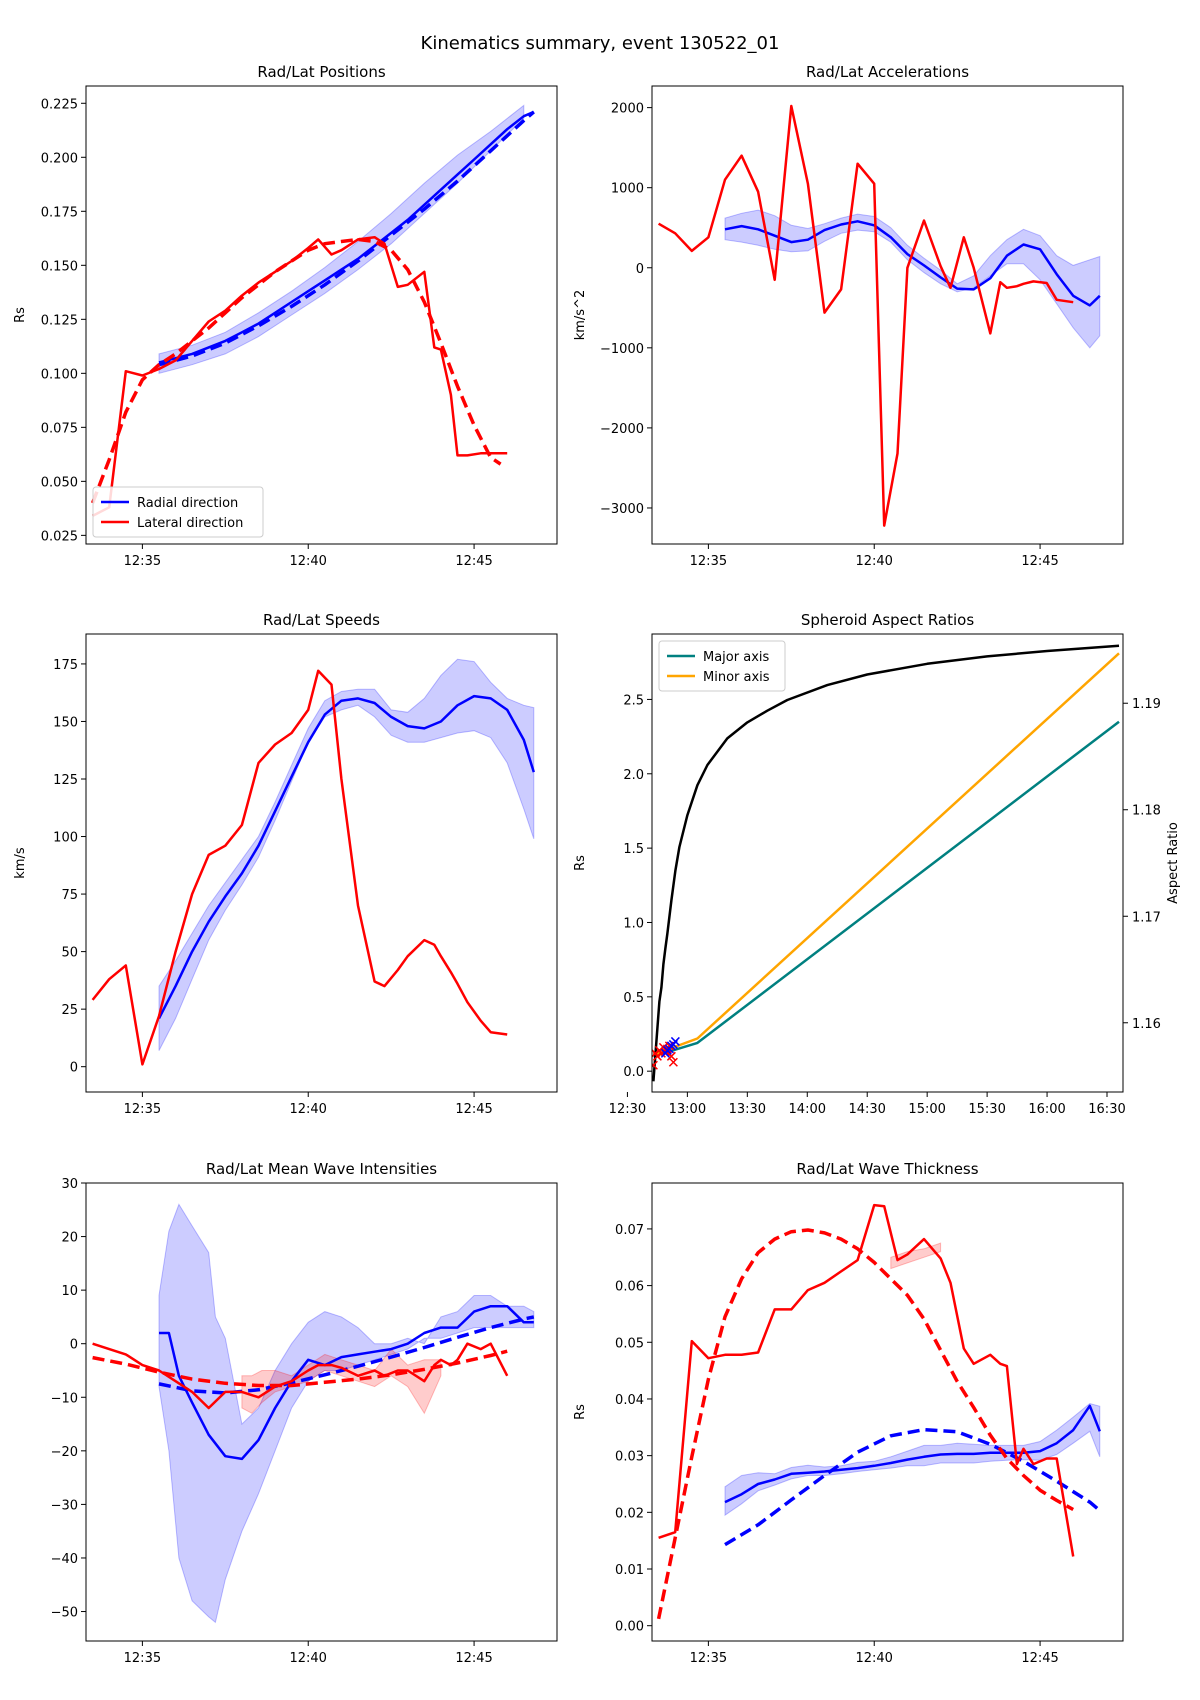 The width and height of the screenshot is (1200, 1700). What do you see at coordinates (59, 536) in the screenshot?
I see `y-tick-label: 0.025` at bounding box center [59, 536].